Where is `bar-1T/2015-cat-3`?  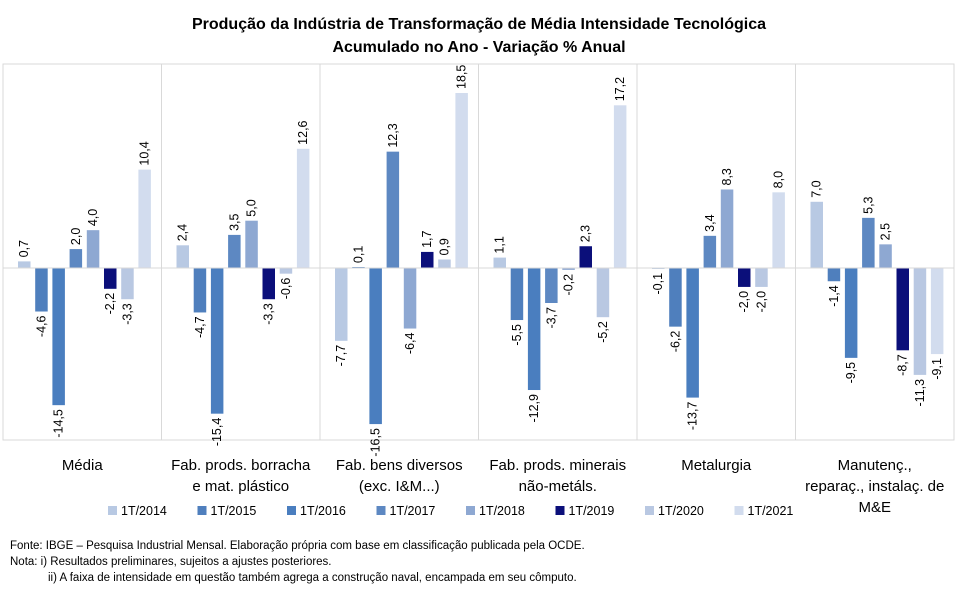
bar-1T/2015-cat-3 is located at coordinates (517, 294).